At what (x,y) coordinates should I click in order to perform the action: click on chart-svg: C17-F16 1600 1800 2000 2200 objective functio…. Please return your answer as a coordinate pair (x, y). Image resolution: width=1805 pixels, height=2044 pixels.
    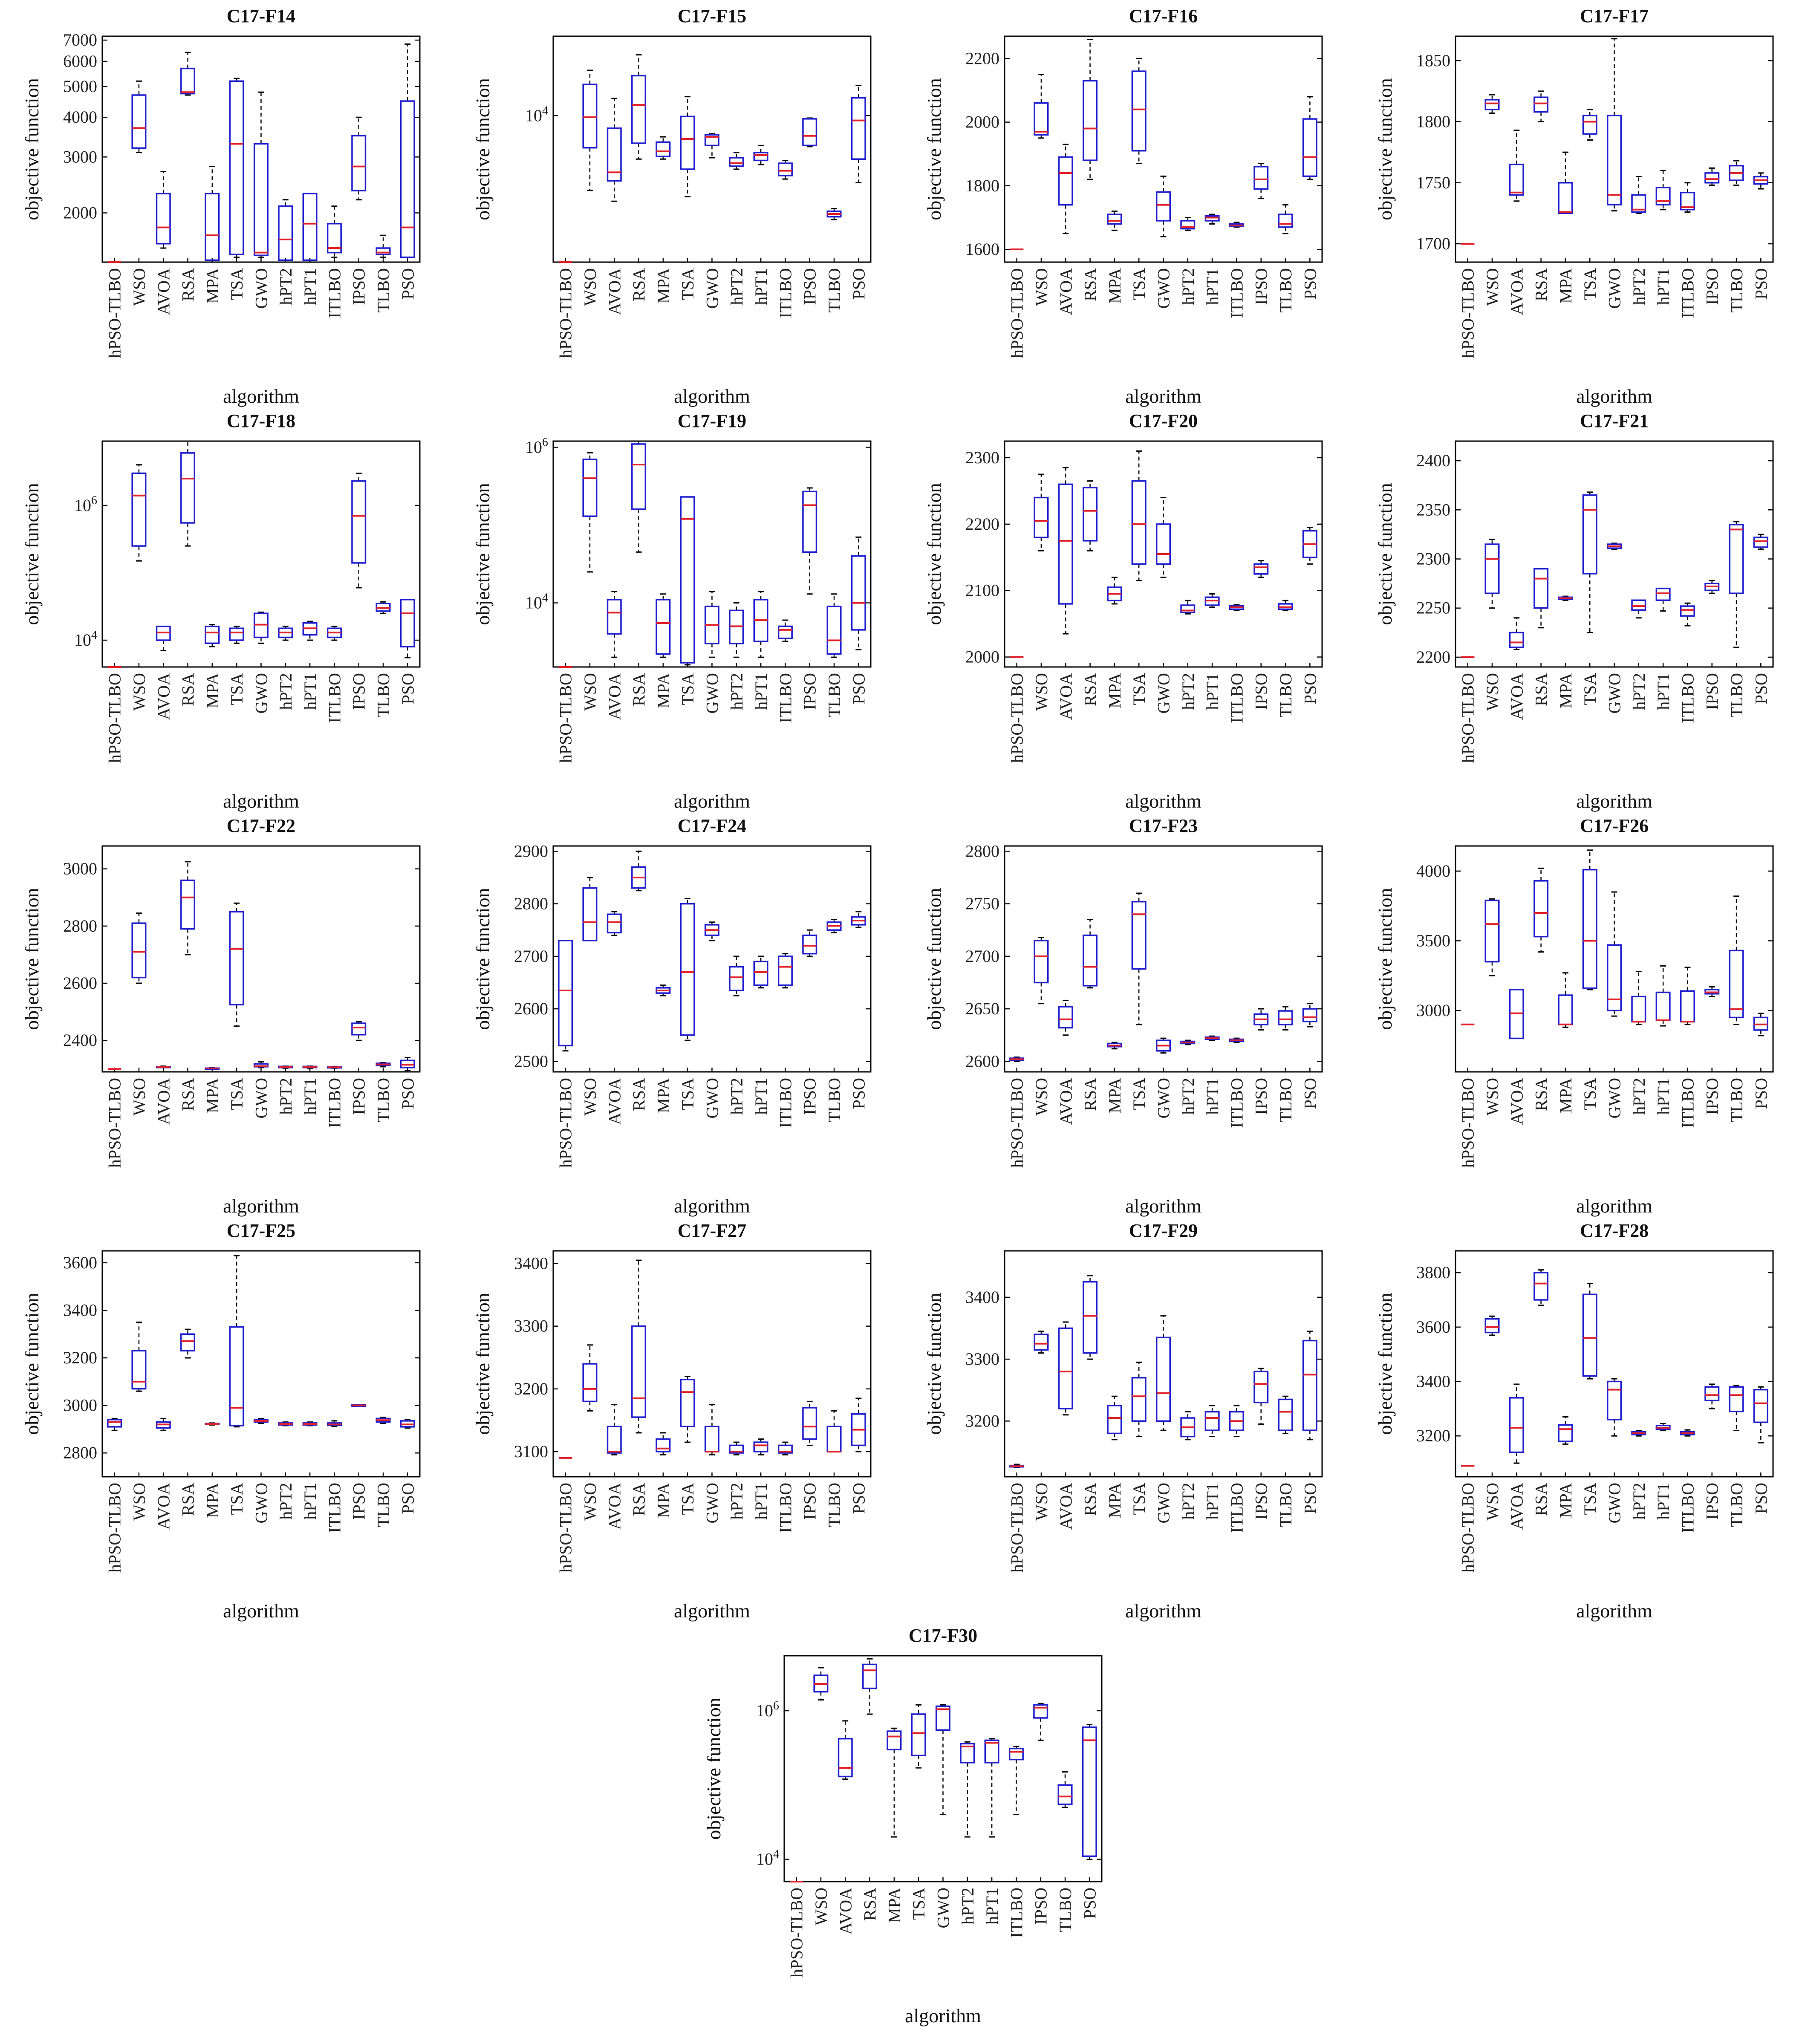
    Looking at the image, I should click on (1123, 206).